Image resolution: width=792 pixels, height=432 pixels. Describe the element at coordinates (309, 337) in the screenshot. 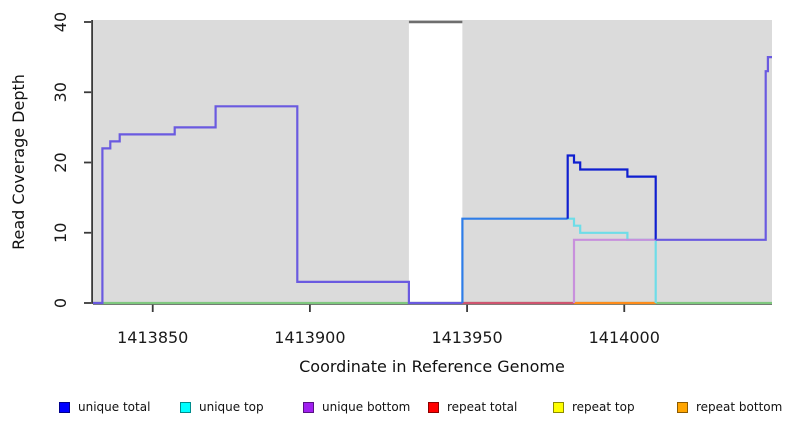

I see `x-tick-label: 1413900` at that location.